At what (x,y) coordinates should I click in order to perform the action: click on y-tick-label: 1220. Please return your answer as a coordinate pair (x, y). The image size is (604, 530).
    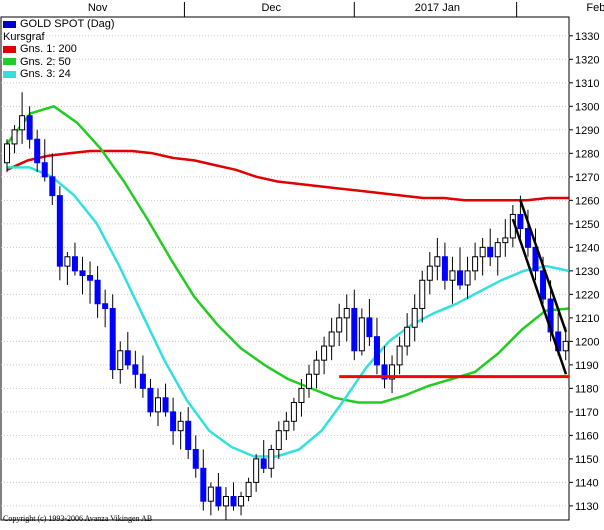
    Looking at the image, I should click on (587, 295).